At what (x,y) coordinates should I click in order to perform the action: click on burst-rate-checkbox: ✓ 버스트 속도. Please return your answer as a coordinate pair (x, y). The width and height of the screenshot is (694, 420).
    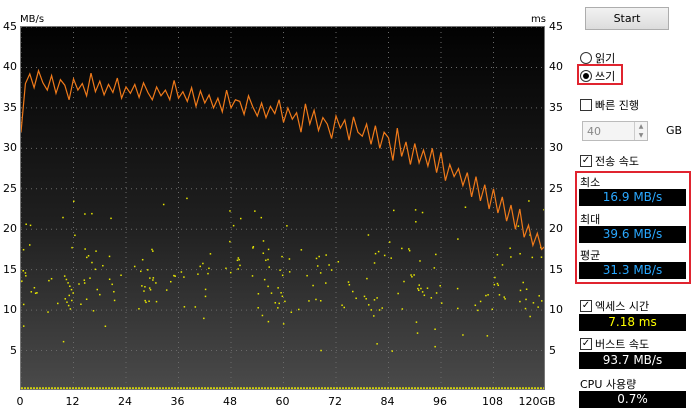
    Looking at the image, I should click on (614, 344).